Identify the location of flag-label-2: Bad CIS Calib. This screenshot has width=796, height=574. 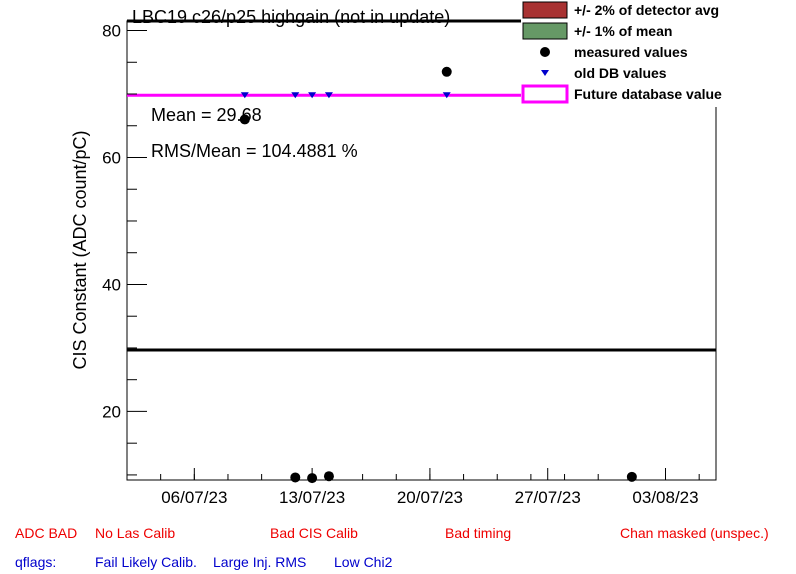
(314, 533).